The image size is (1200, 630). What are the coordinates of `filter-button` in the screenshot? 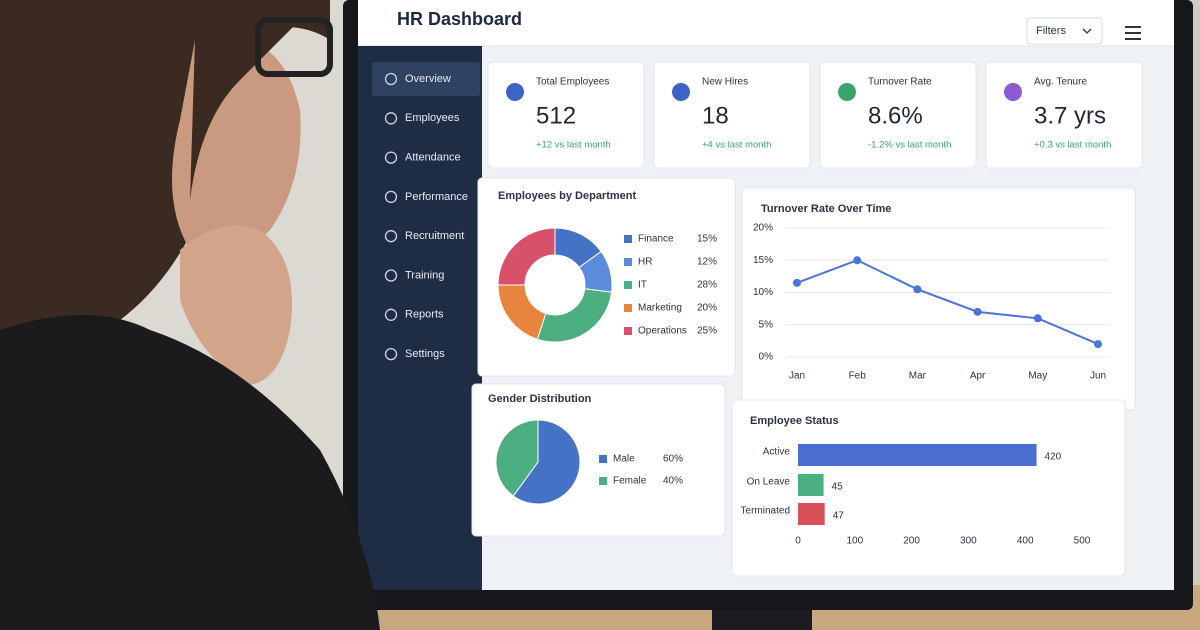 It's located at (1064, 31).